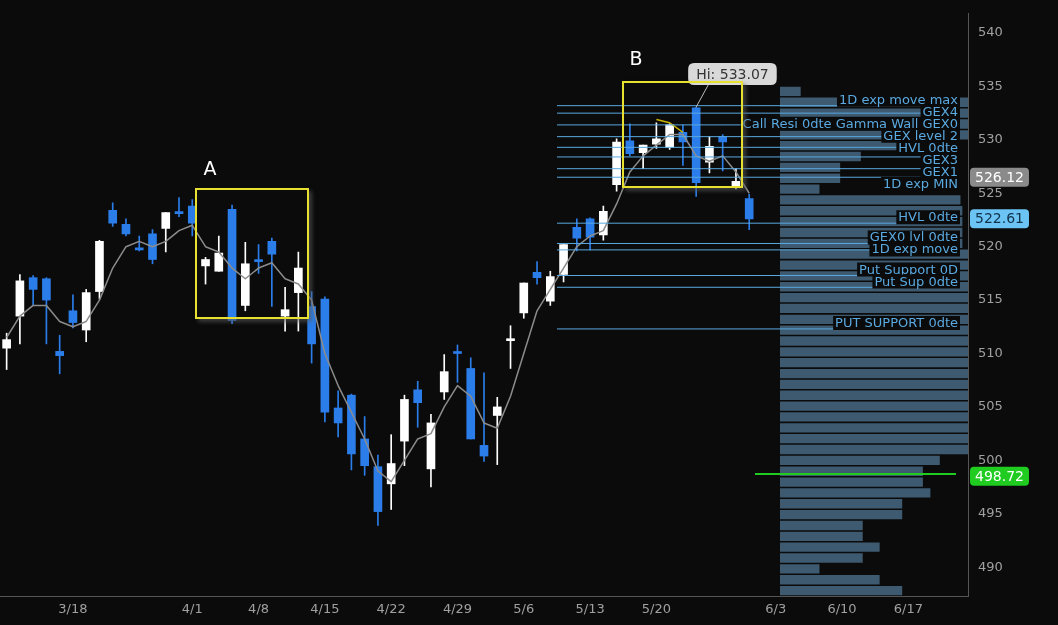 The width and height of the screenshot is (1058, 625). Describe the element at coordinates (908, 269) in the screenshot. I see `ref-line-label: Put Support 0D` at that location.